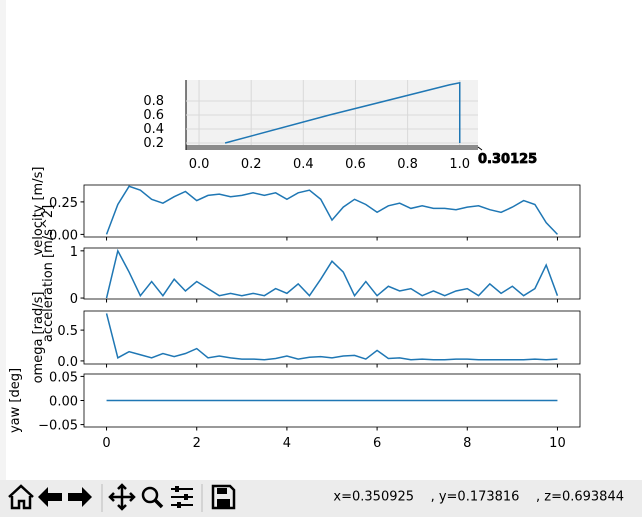 This screenshot has width=642, height=517. I want to click on forward-button, so click(80, 497).